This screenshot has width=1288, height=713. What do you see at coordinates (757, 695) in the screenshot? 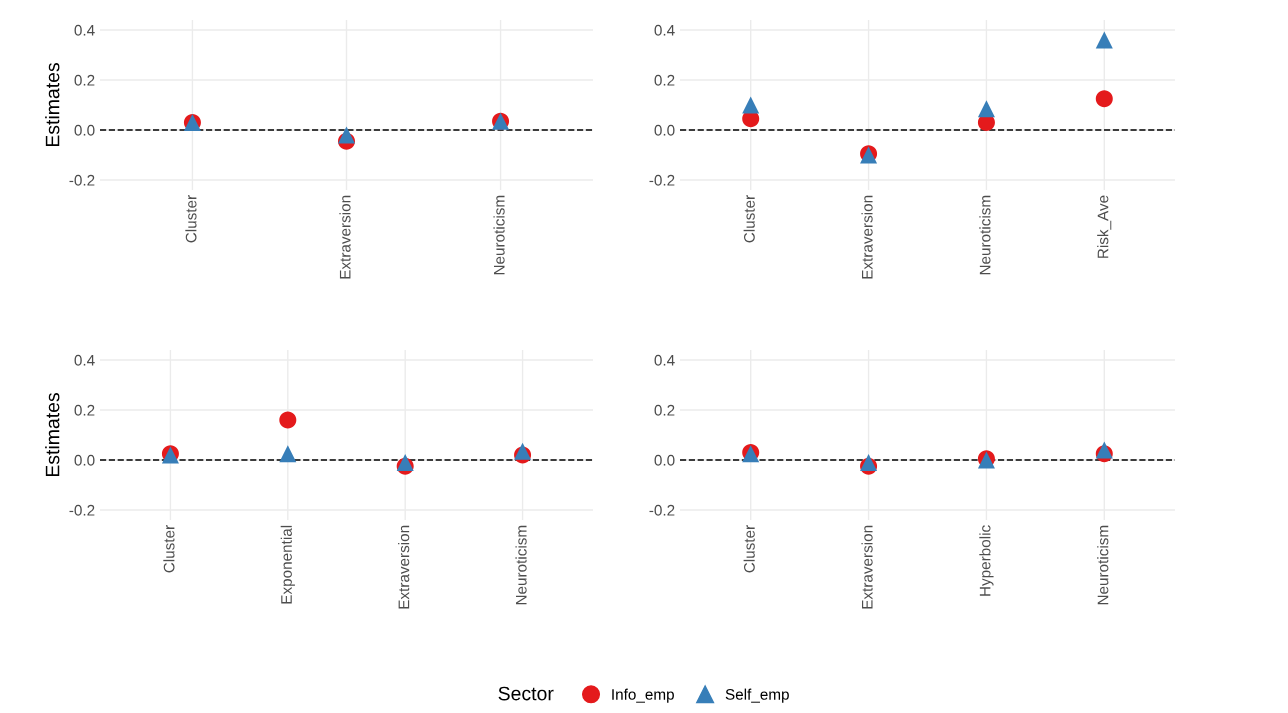
I see `legend-label: Self_emp` at bounding box center [757, 695].